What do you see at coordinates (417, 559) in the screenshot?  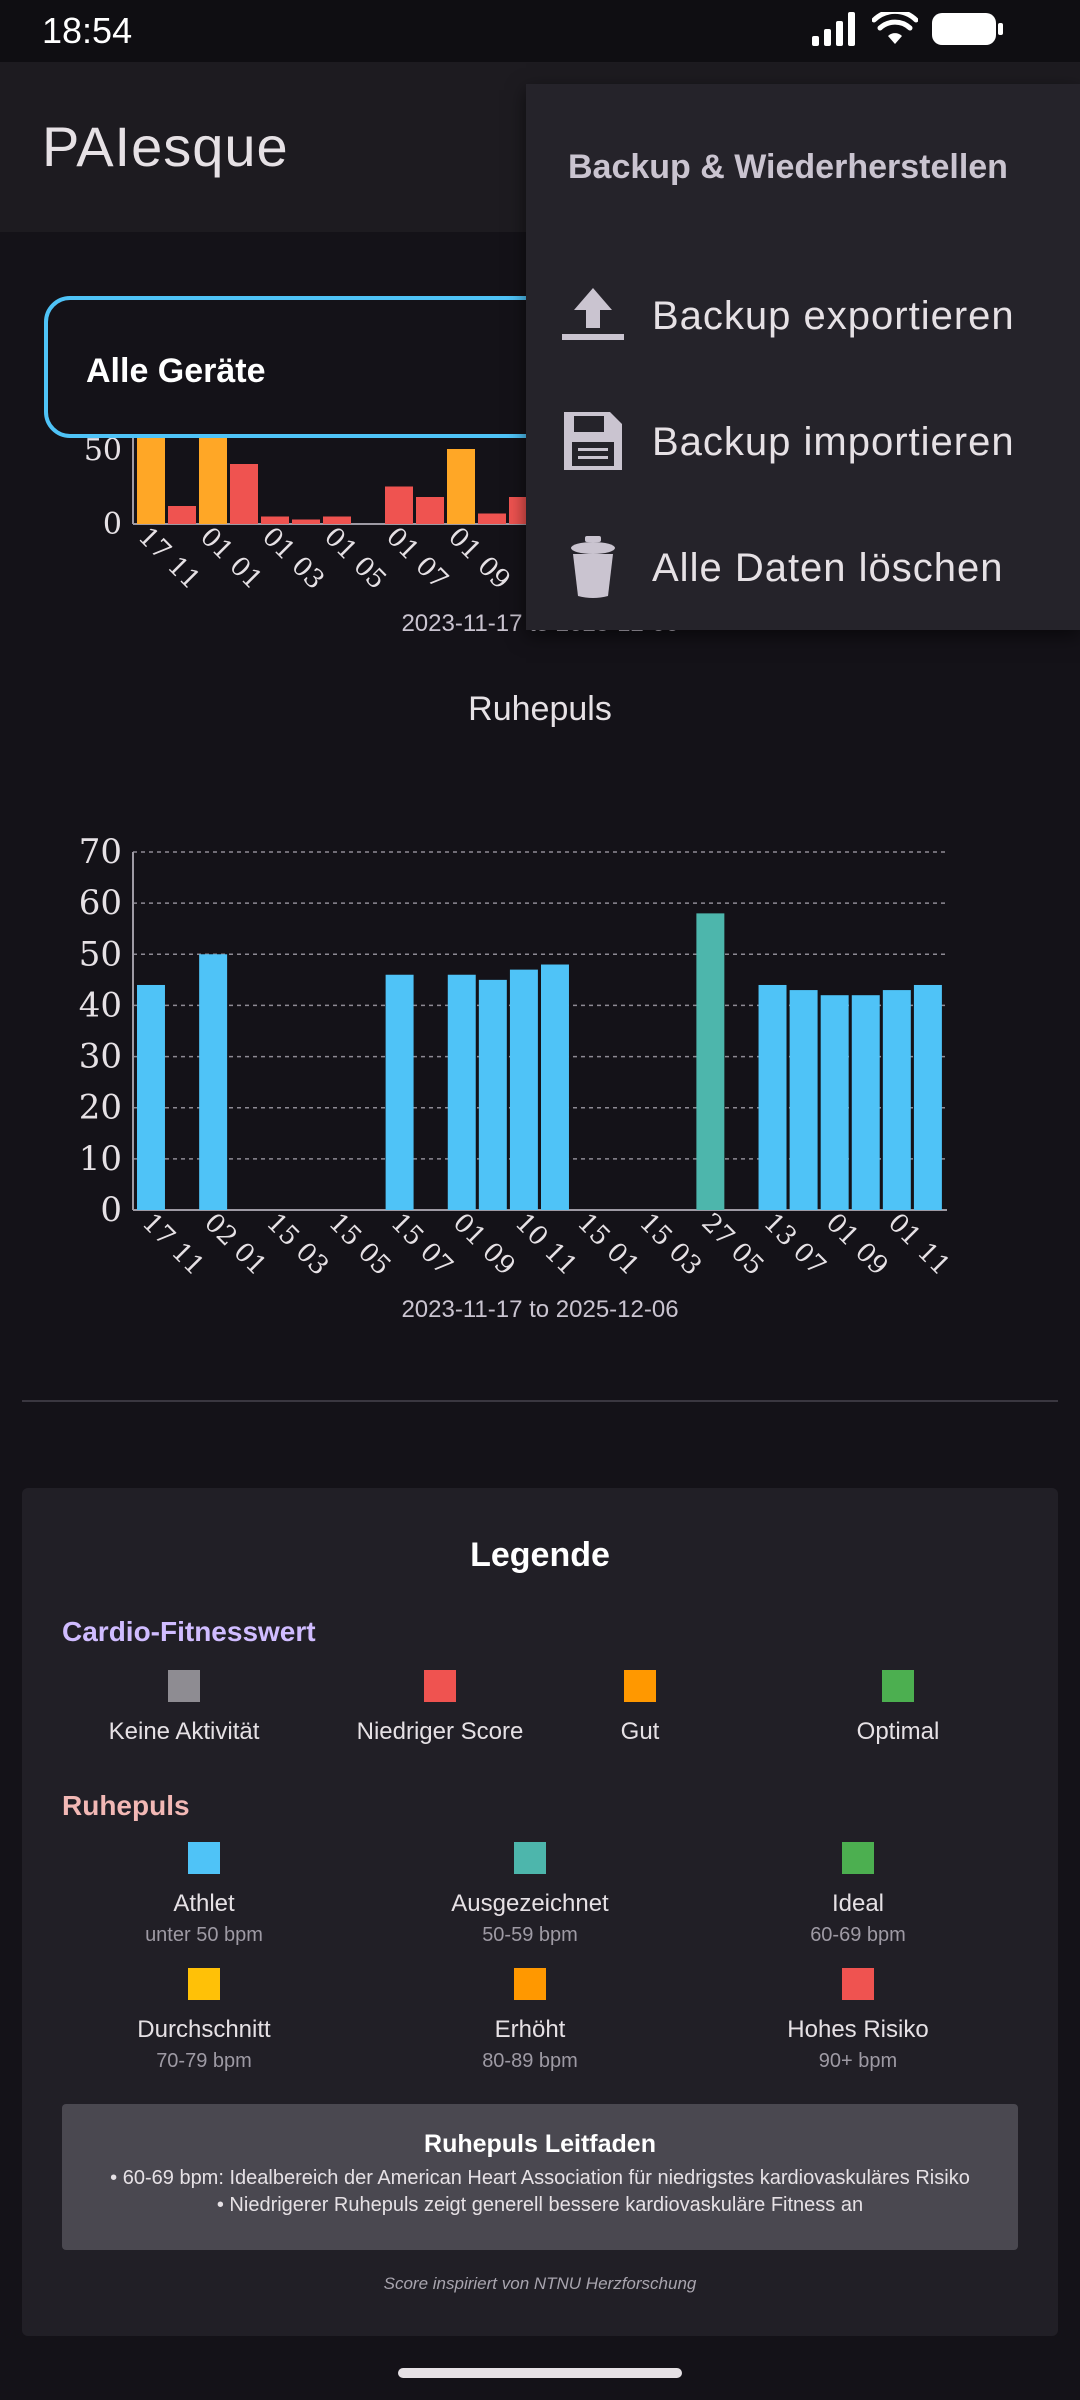 I see `cardio-x-tick-label: 01 07` at bounding box center [417, 559].